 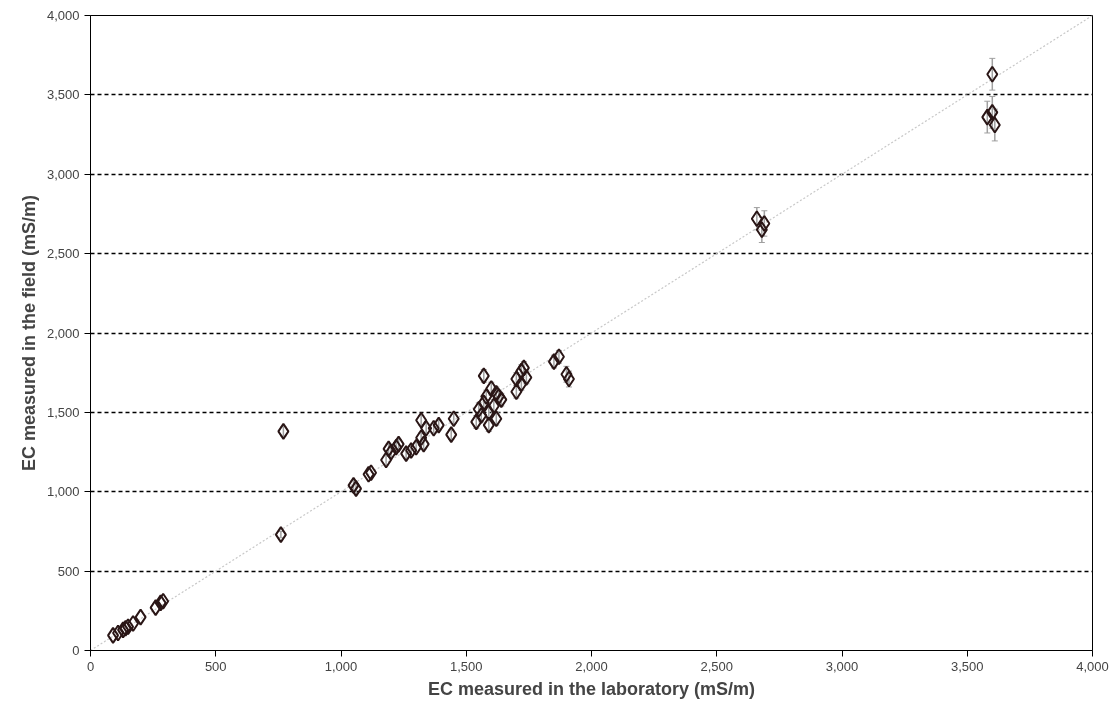 What do you see at coordinates (63, 254) in the screenshot?
I see `y-tick-label: 2,500` at bounding box center [63, 254].